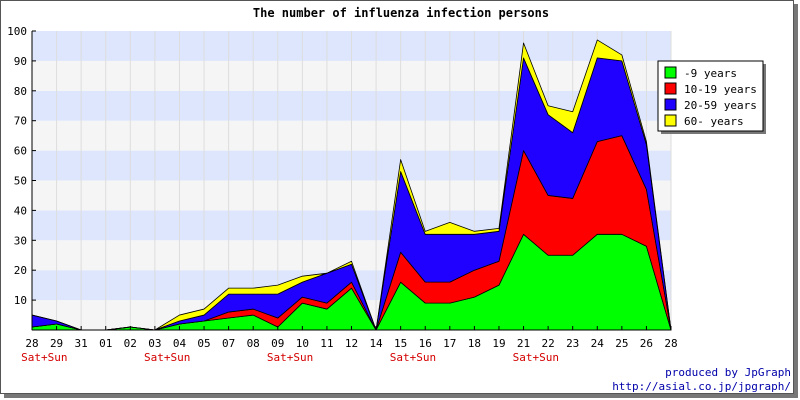 This screenshot has width=800, height=400. I want to click on legend-label: 10-19 years, so click(720, 89).